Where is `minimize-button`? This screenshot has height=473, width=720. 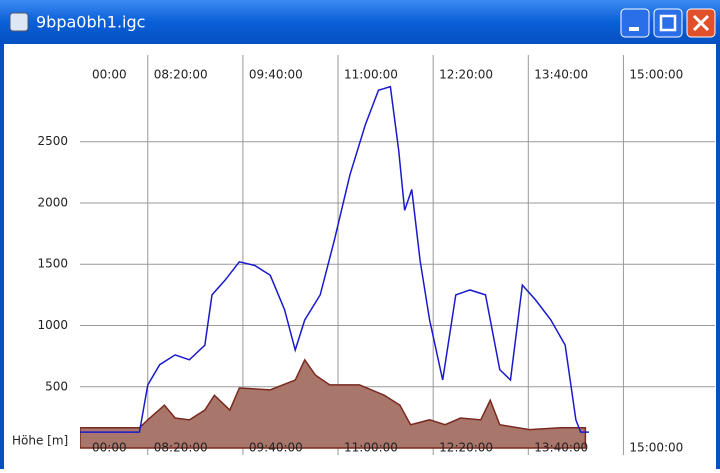 minimize-button is located at coordinates (635, 23).